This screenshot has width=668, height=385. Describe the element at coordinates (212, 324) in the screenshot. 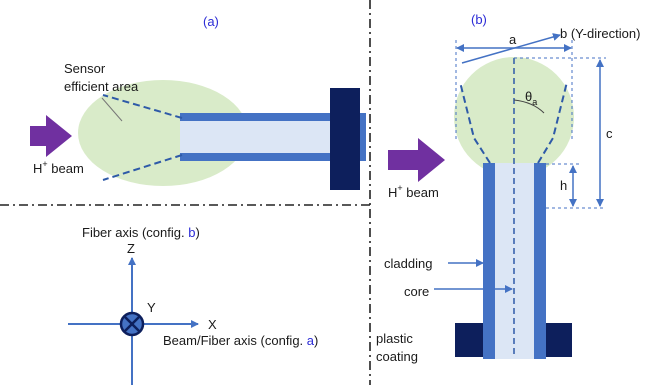

I see `x-axis-label: X` at that location.